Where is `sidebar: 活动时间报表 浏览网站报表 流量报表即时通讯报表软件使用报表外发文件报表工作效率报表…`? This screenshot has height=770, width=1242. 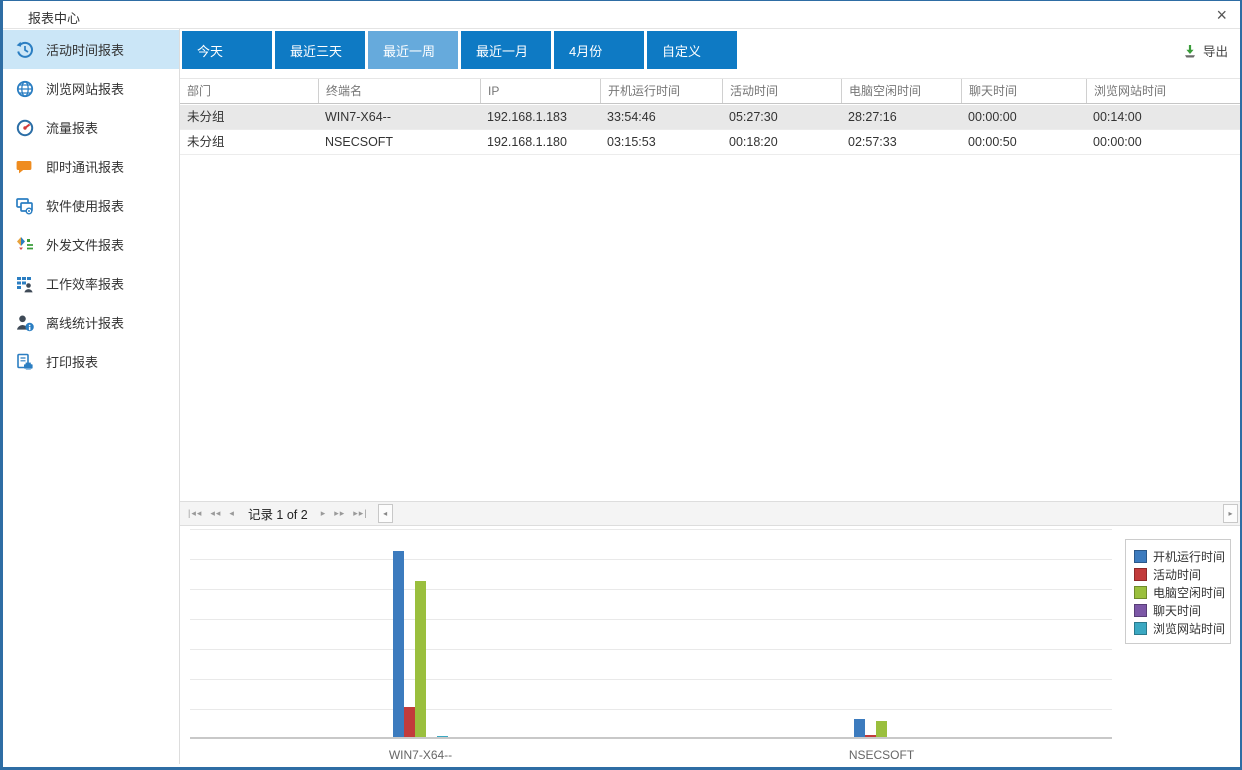 sidebar: 活动时间报表 浏览网站报表 流量报表即时通讯报表软件使用报表外发文件报表工作效率报表… is located at coordinates (91, 396).